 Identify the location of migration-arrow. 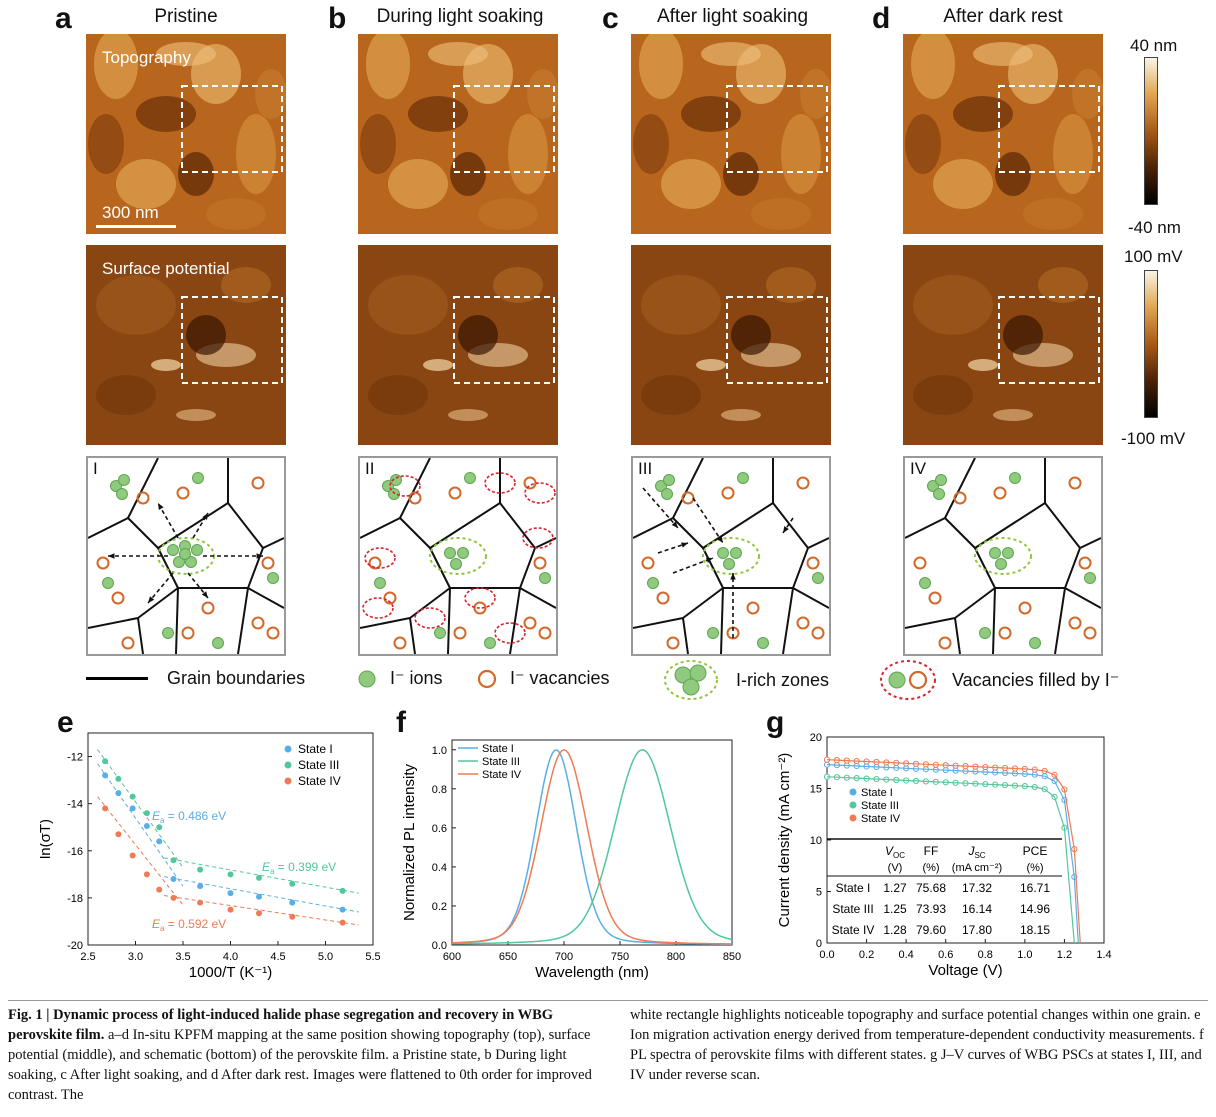
(673, 548).